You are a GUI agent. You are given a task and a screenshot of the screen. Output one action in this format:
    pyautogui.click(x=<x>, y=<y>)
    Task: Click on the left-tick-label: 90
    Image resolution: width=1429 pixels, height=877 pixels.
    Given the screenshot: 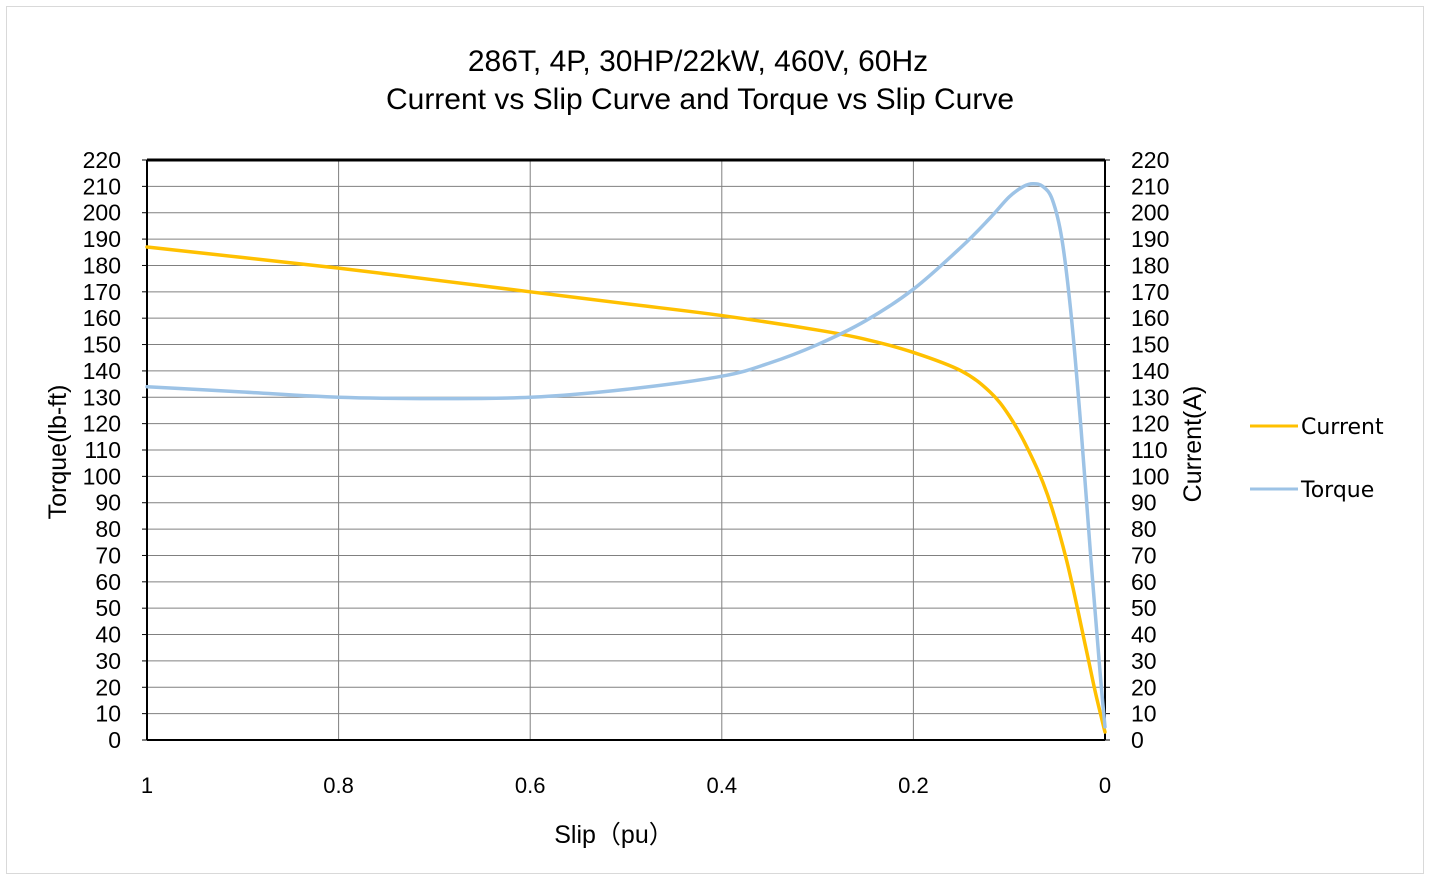 What is the action you would take?
    pyautogui.click(x=108, y=503)
    